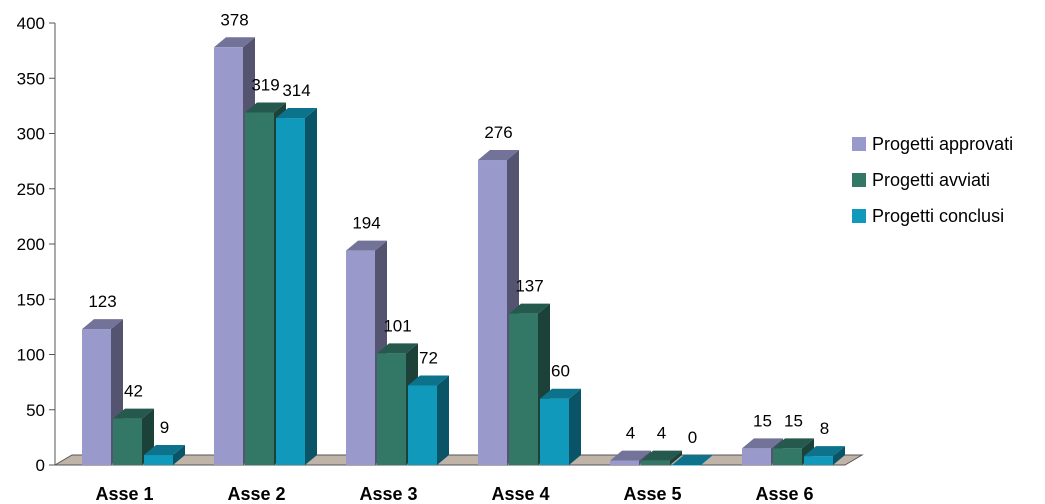 The height and width of the screenshot is (504, 1045). I want to click on legend-item: Progetti avviati, so click(921, 180).